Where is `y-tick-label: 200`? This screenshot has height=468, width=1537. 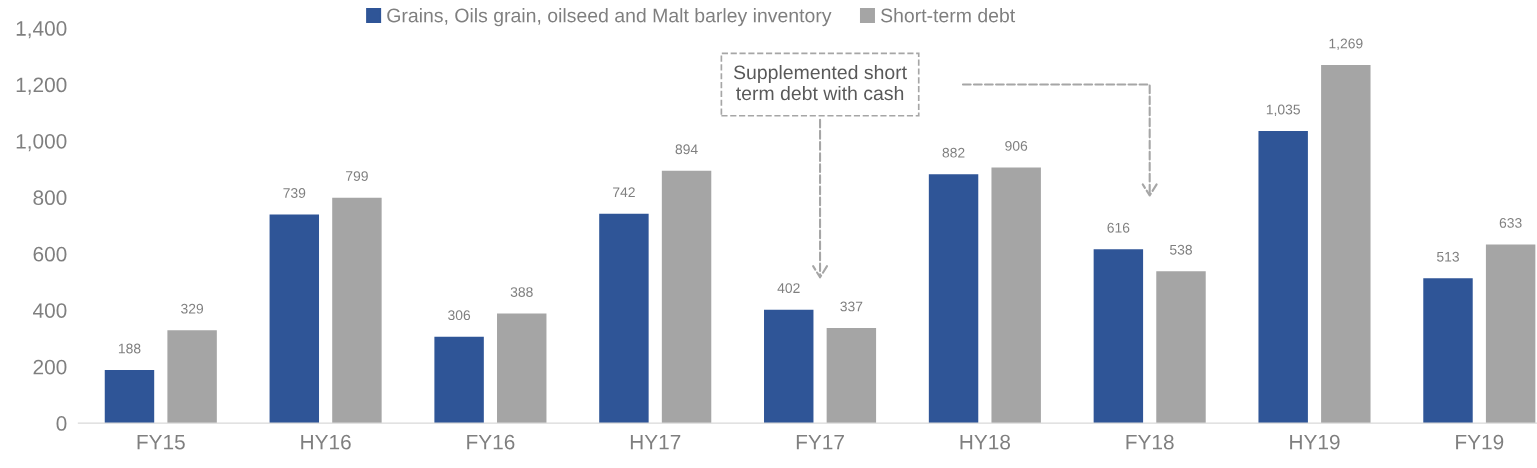 y-tick-label: 200 is located at coordinates (50, 367).